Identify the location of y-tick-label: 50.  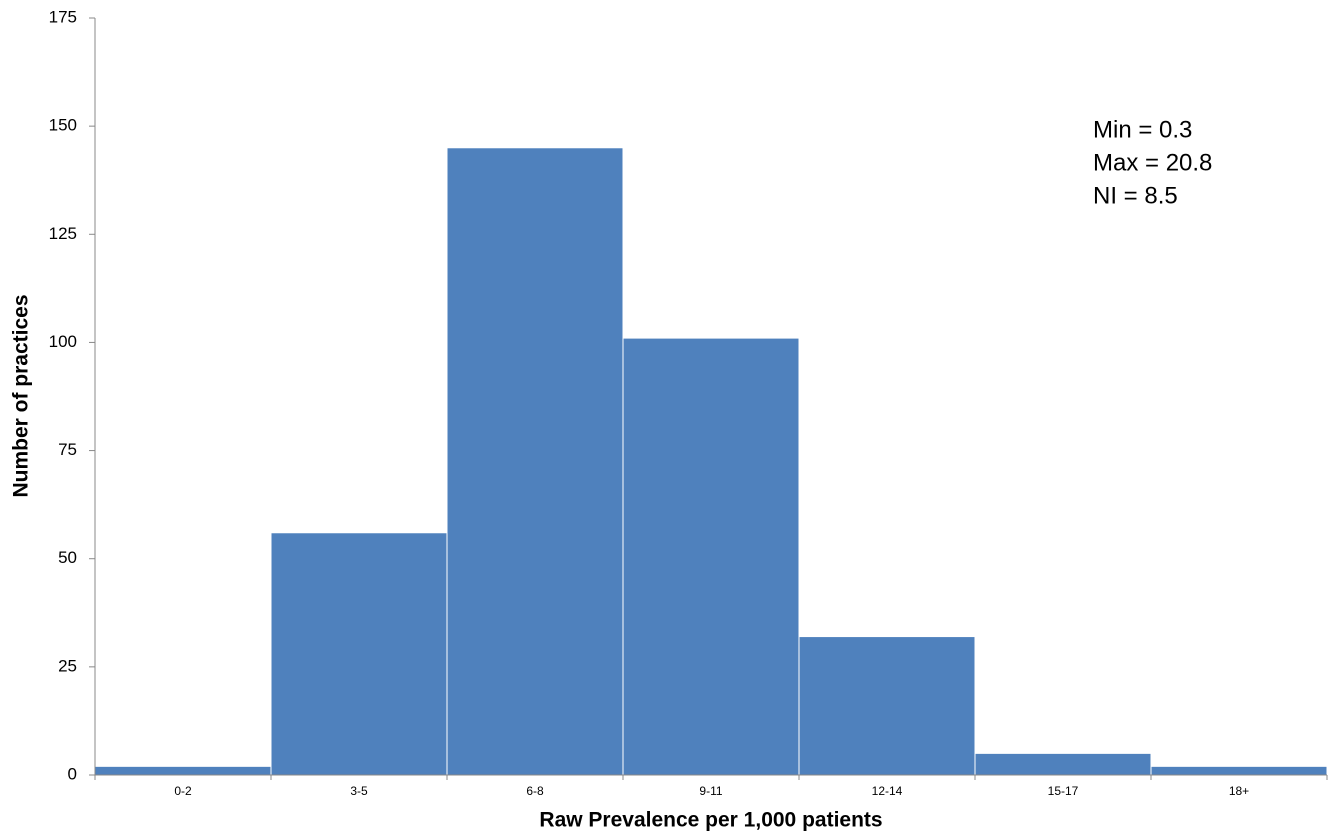
(67, 557).